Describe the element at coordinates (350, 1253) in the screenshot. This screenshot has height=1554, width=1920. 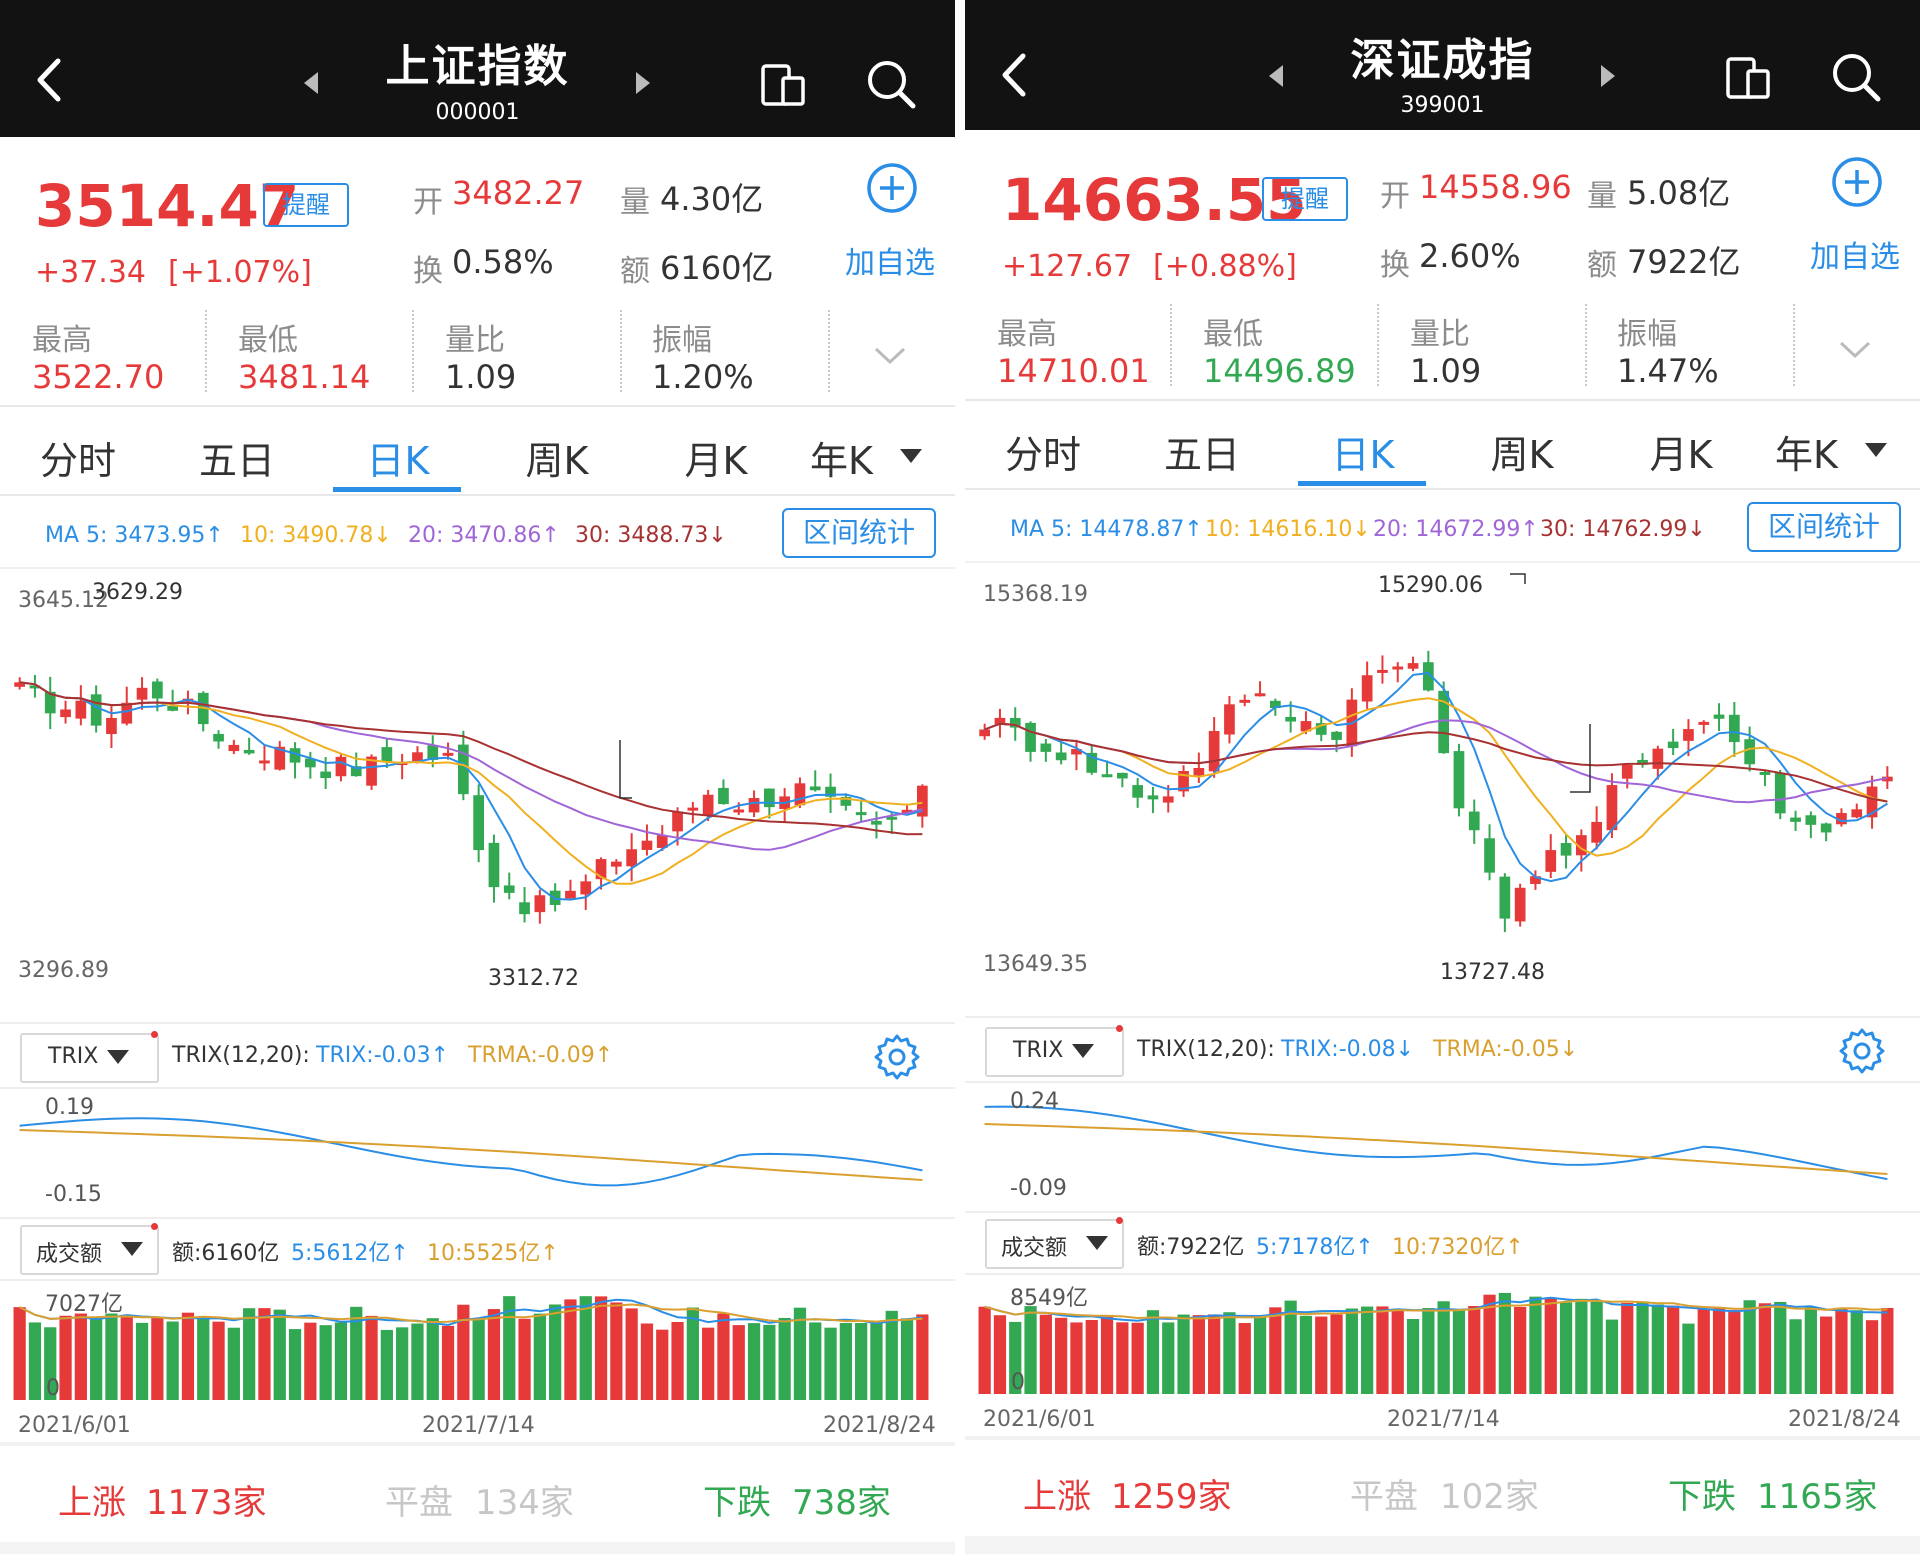
I see `amount-ma5: 5:5612亿↑` at that location.